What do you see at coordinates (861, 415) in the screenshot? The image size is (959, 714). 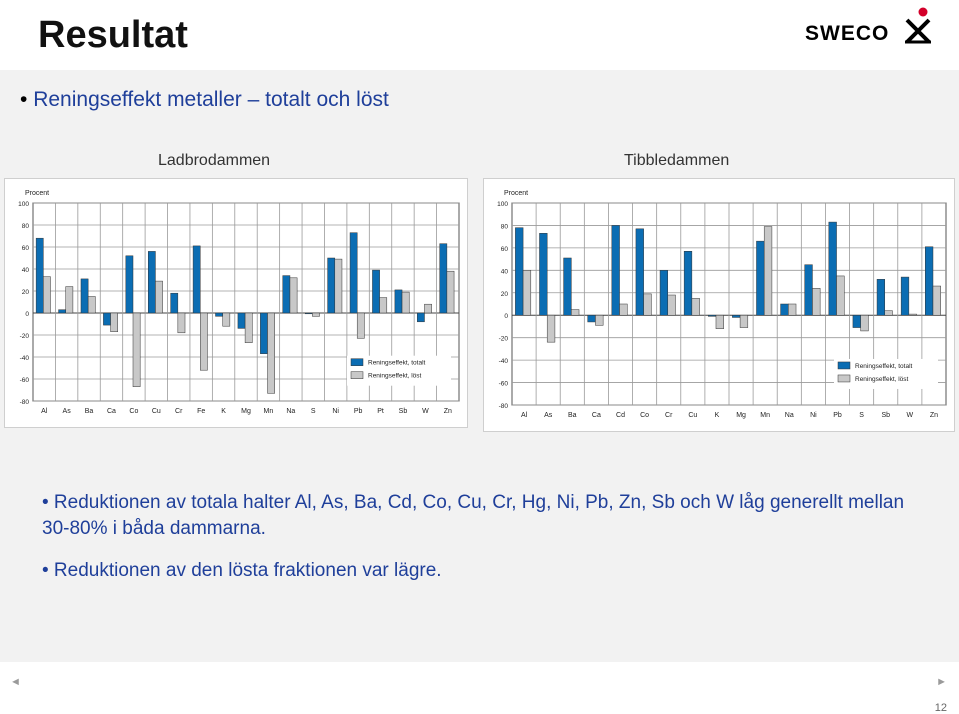 I see `tibble-xtick-label-S: S` at bounding box center [861, 415].